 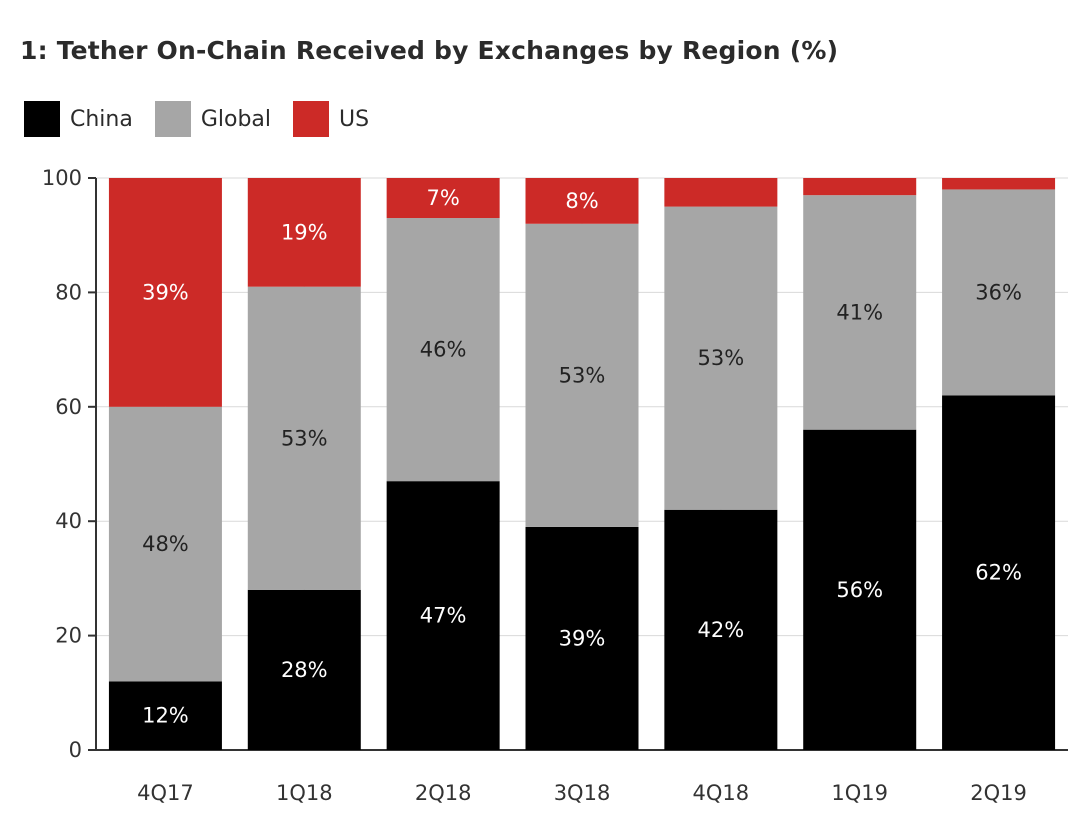 I want to click on bar-china-4Q17, so click(x=165, y=715).